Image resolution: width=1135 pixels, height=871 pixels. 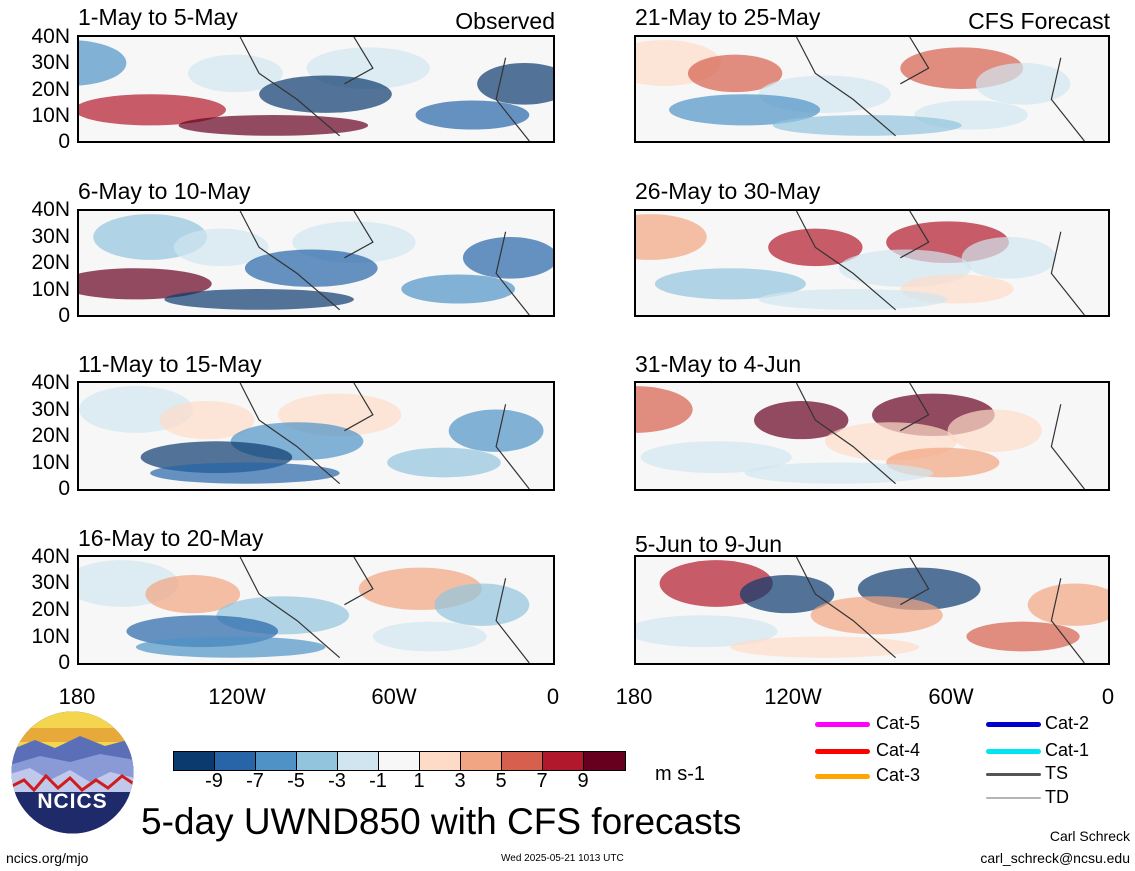 What do you see at coordinates (50, 289) in the screenshot?
I see `y-tick: 10N` at bounding box center [50, 289].